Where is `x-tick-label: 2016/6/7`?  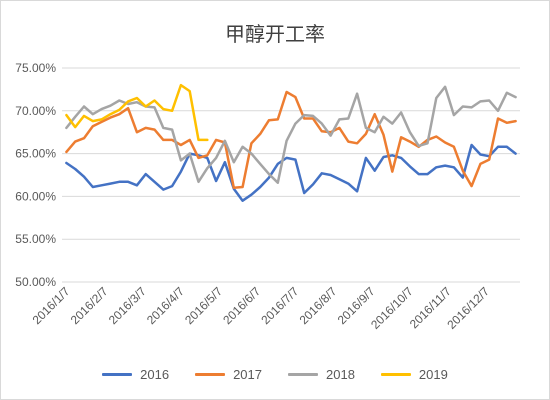 x-tick-label: 2016/6/7 is located at coordinates (241, 305).